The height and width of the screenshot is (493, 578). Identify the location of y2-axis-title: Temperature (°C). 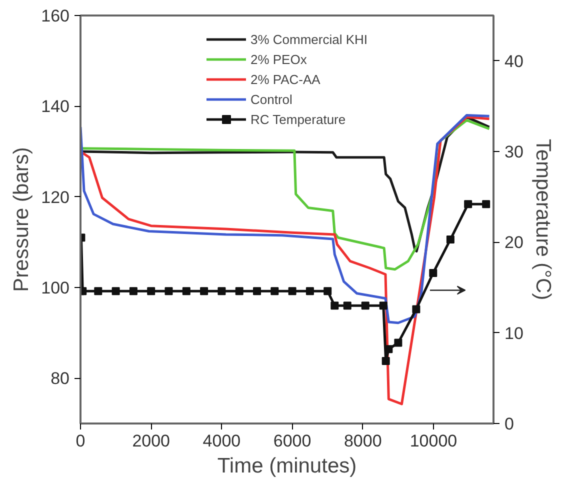
(542, 219).